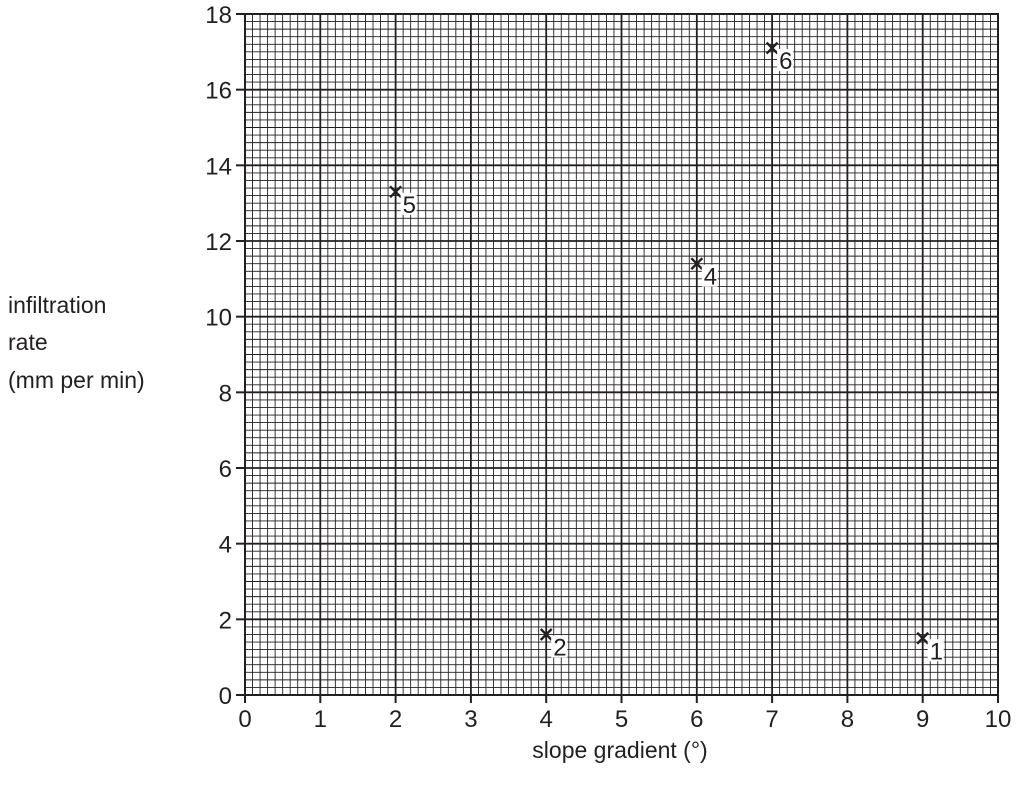 This screenshot has width=1017, height=794. I want to click on point-label: 4, so click(710, 277).